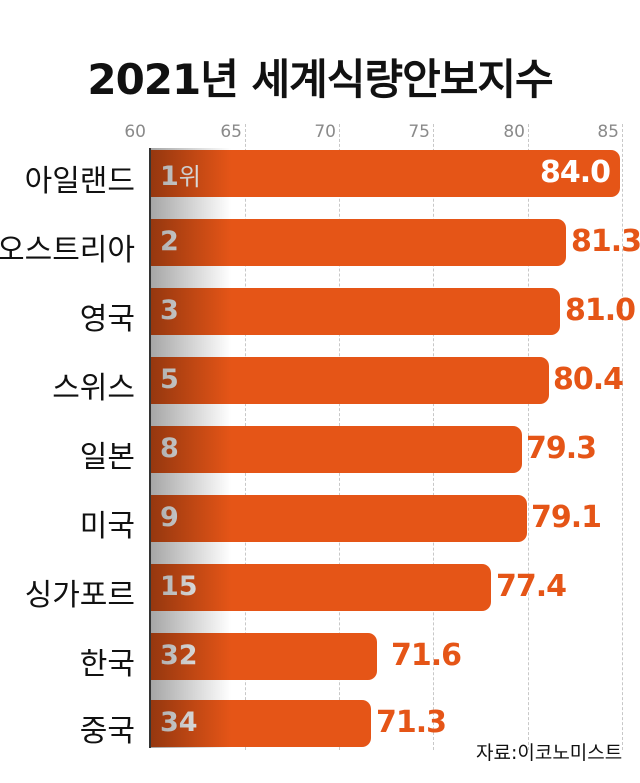  Describe the element at coordinates (169, 517) in the screenshot. I see `rank-label: 9` at that location.